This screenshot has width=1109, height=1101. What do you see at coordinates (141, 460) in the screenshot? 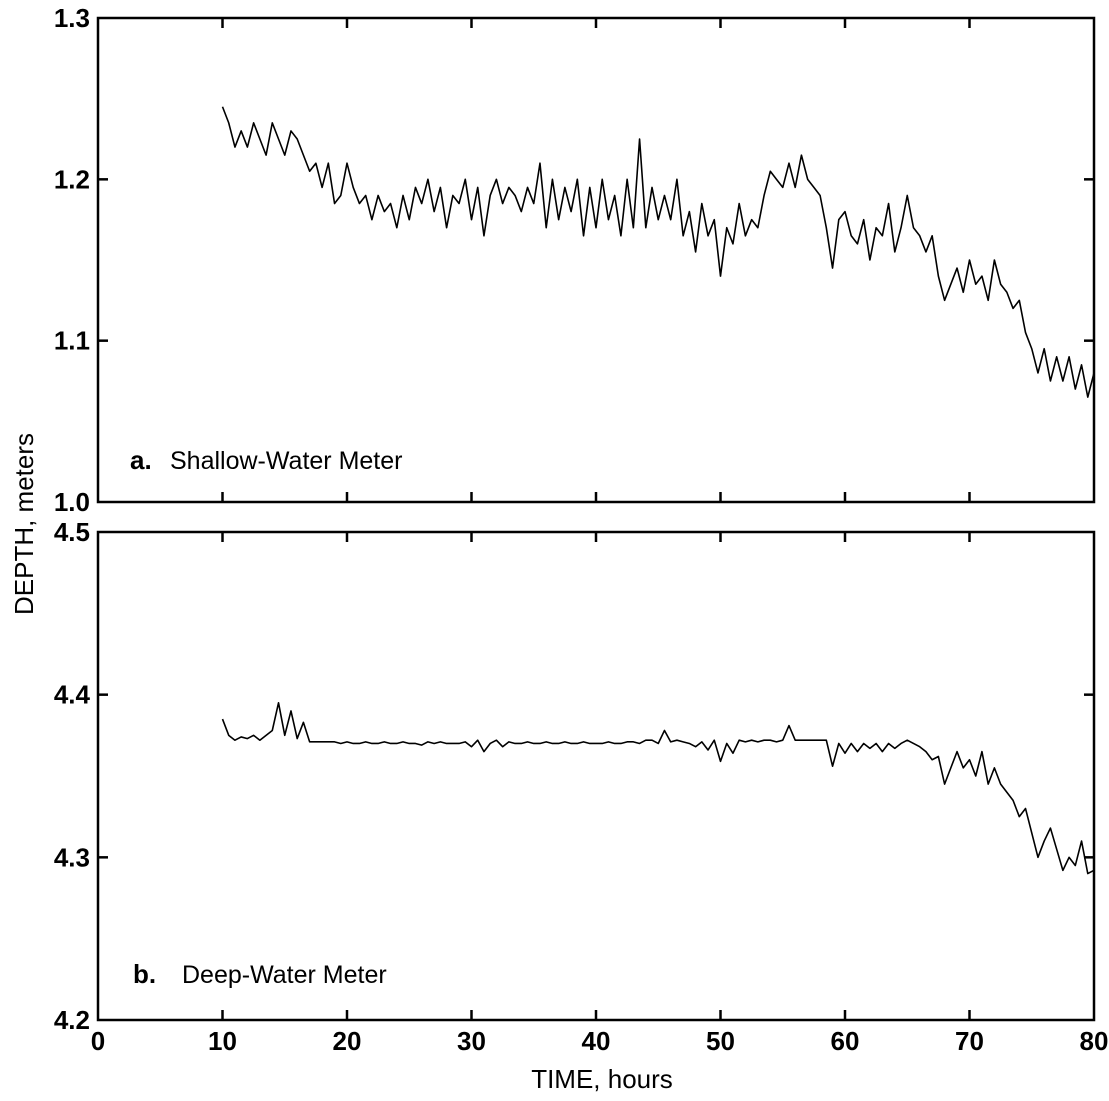
I see `panel-a-letter: a.` at bounding box center [141, 460].